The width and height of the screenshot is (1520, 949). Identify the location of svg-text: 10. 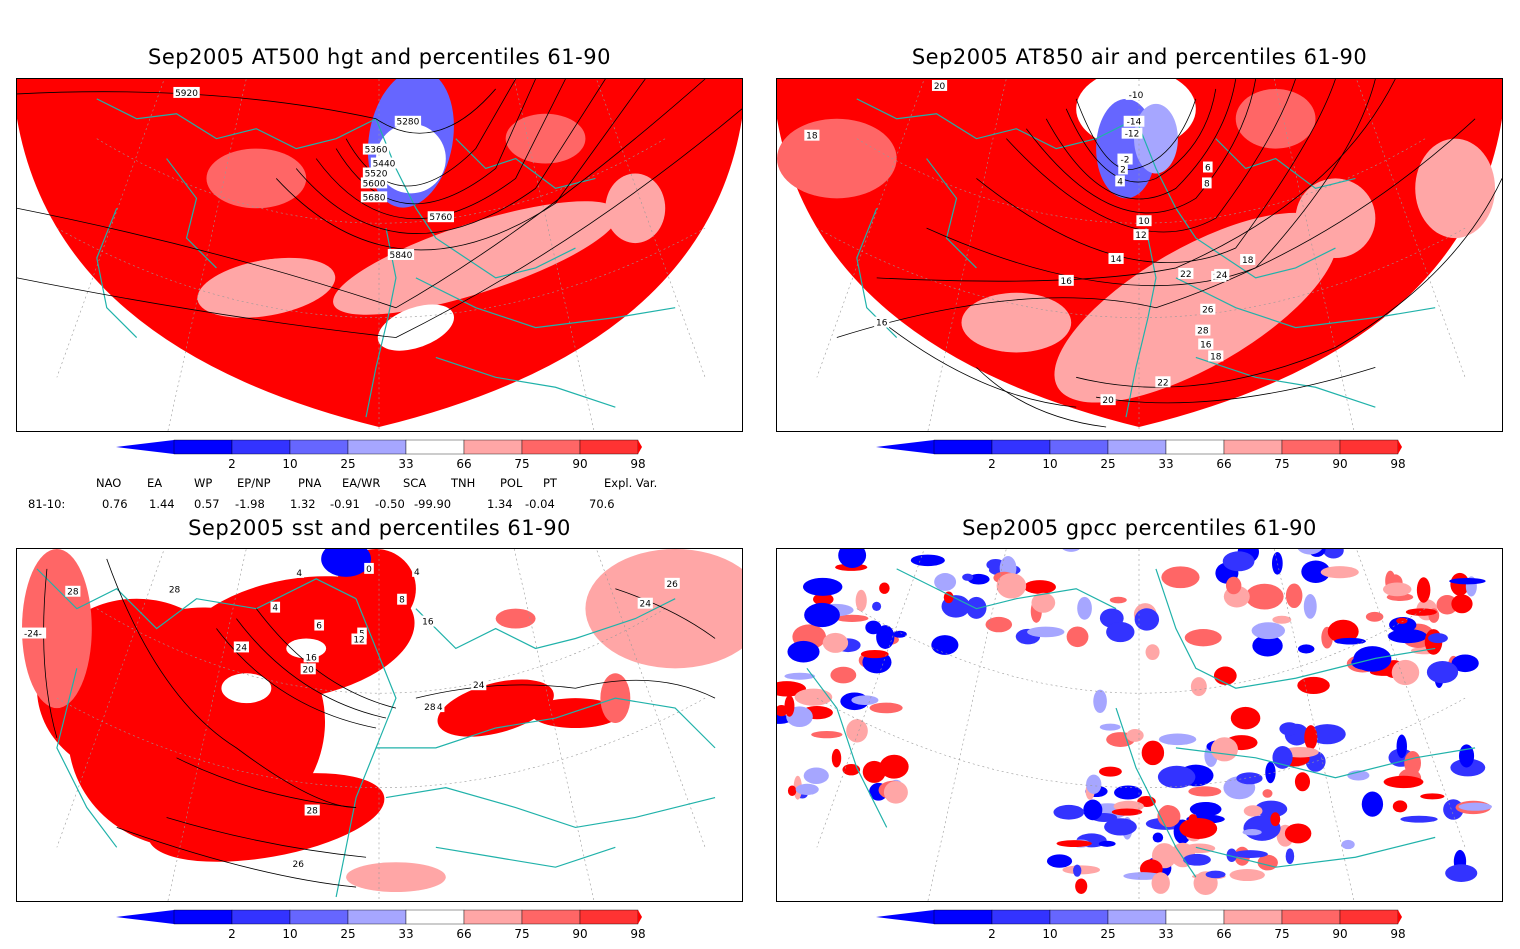
(1144, 222).